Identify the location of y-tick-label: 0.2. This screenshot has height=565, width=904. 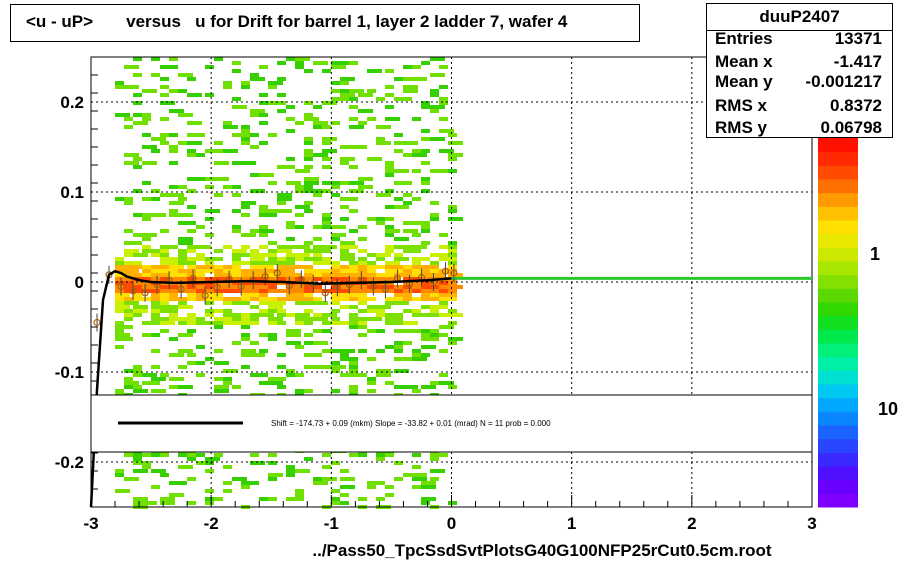
(72, 102).